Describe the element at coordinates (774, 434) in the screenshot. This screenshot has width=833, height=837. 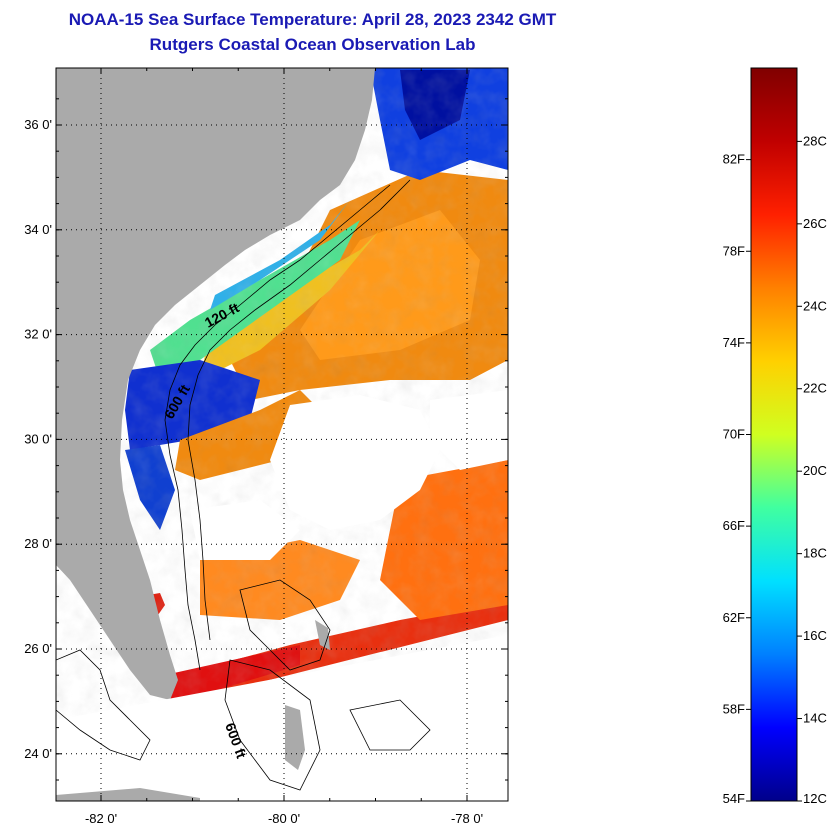
I see `colorbar-gradient` at that location.